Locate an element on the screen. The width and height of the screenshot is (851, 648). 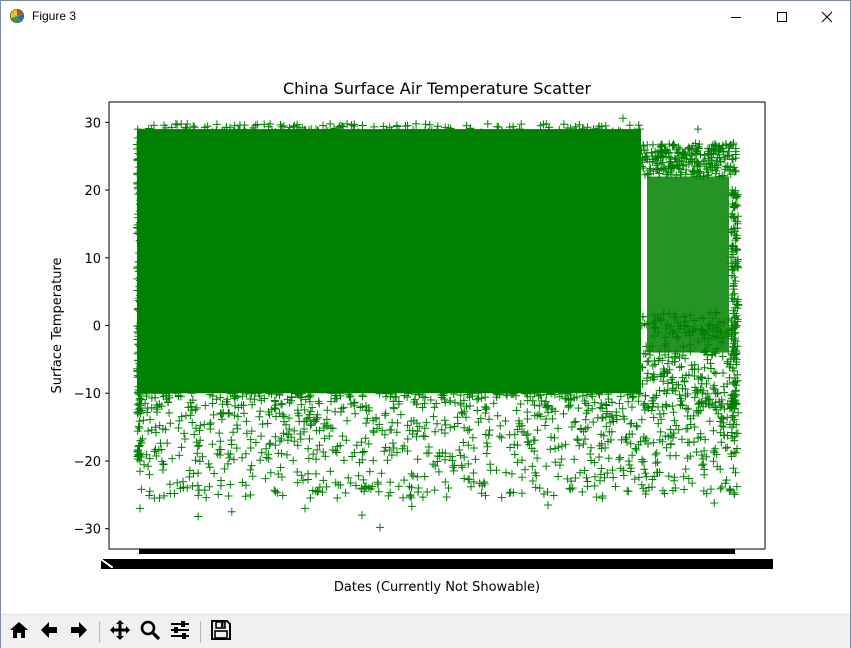
y-tick-label: −20 is located at coordinates (87, 462).